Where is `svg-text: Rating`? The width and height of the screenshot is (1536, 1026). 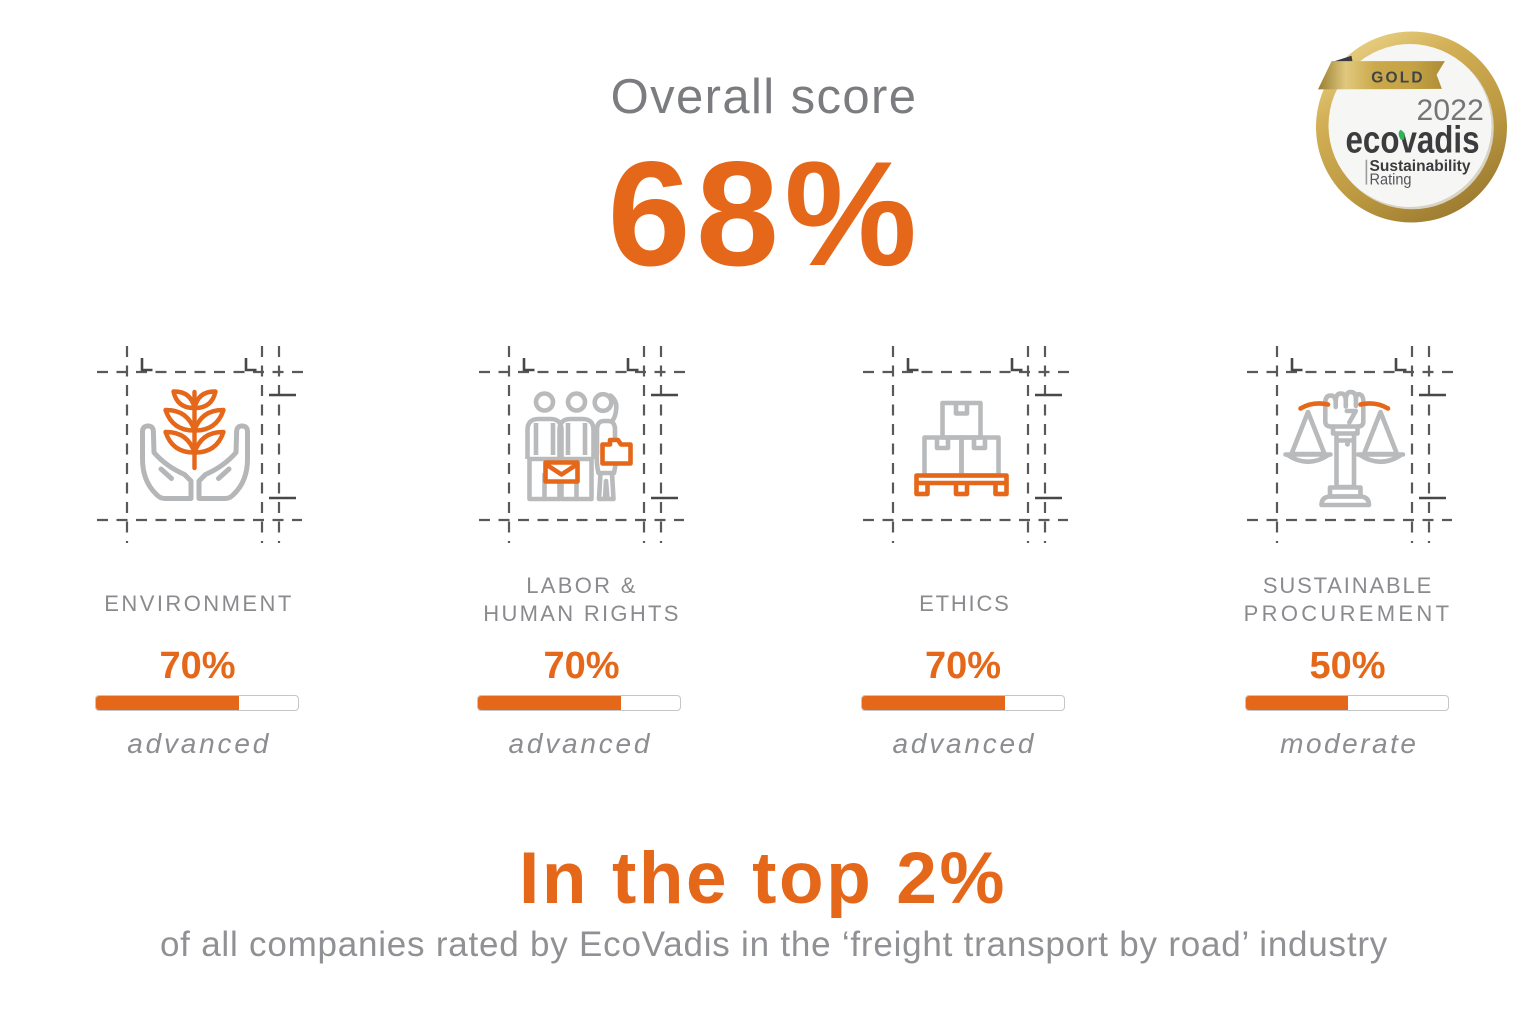
svg-text: Rating is located at coordinates (1391, 180).